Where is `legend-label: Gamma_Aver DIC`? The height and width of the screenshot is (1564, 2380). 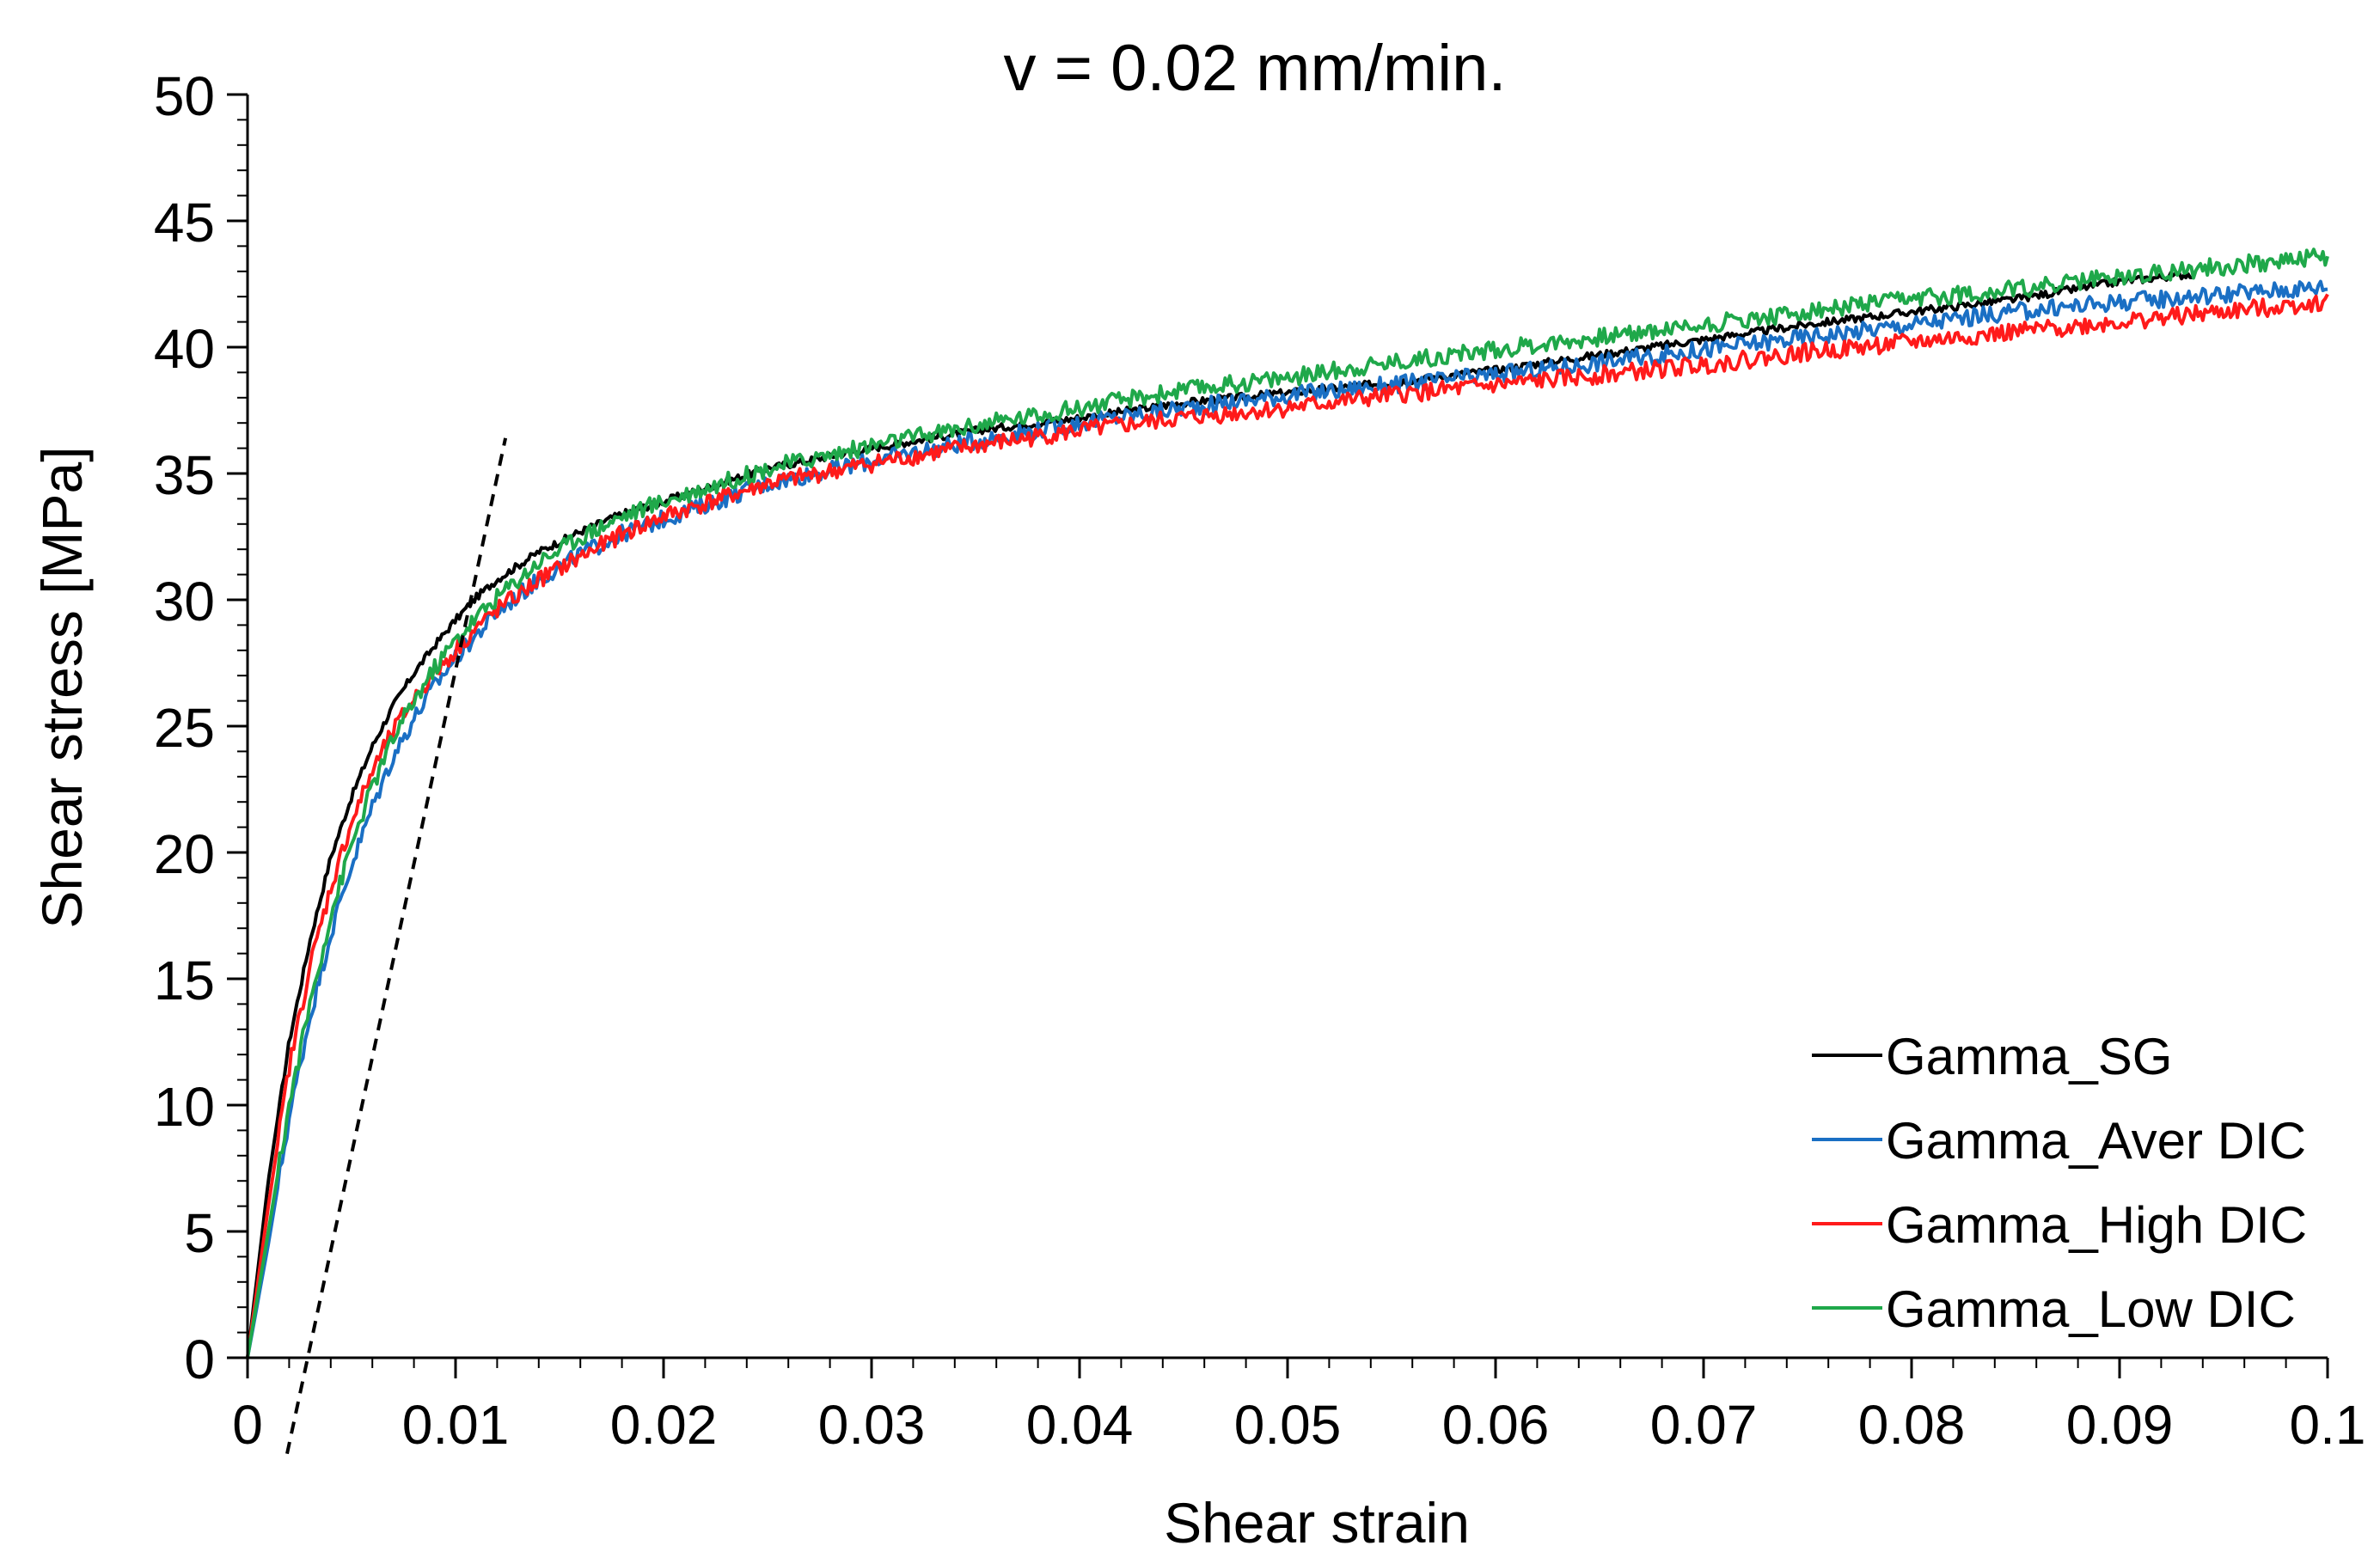
legend-label: Gamma_Aver DIC is located at coordinates (2096, 1141).